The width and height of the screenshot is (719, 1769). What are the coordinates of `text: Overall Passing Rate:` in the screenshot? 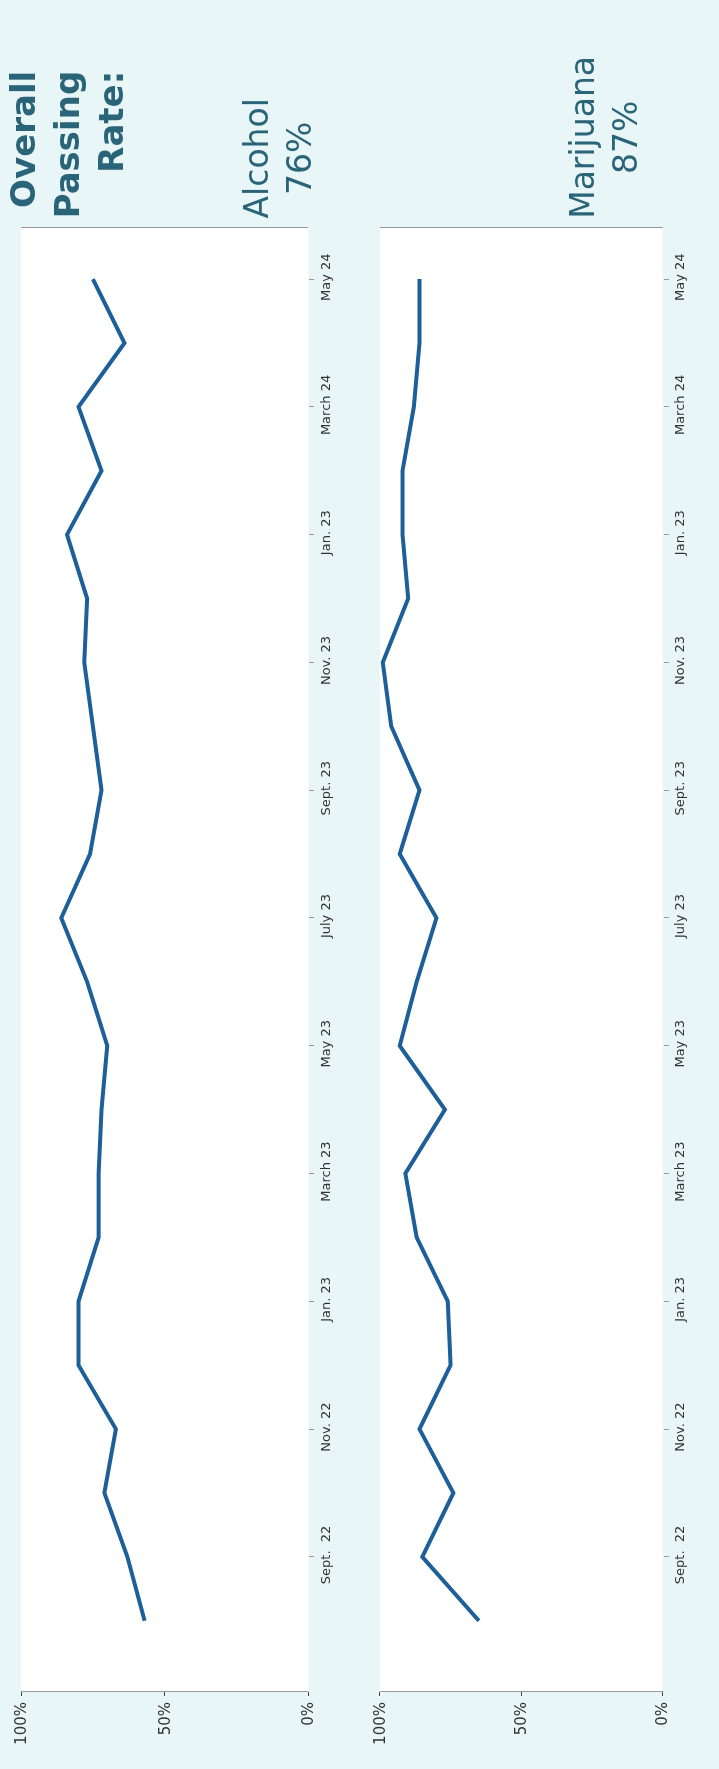 It's located at (67, 144).